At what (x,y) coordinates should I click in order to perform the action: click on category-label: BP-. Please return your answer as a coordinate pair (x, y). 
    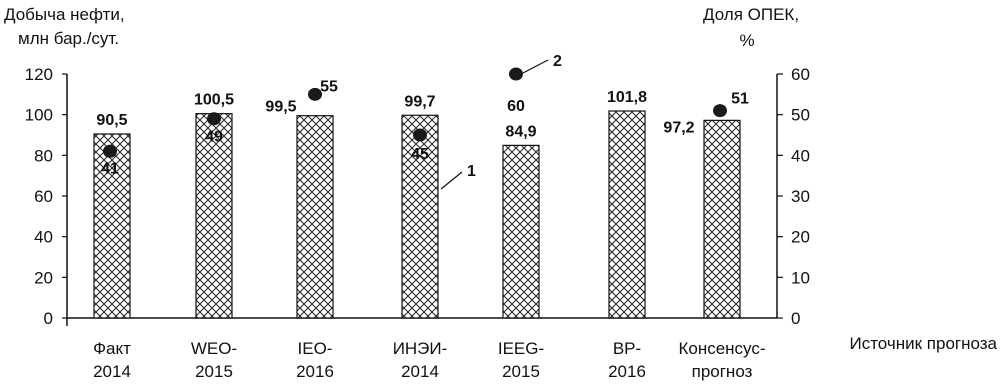
    Looking at the image, I should click on (627, 348).